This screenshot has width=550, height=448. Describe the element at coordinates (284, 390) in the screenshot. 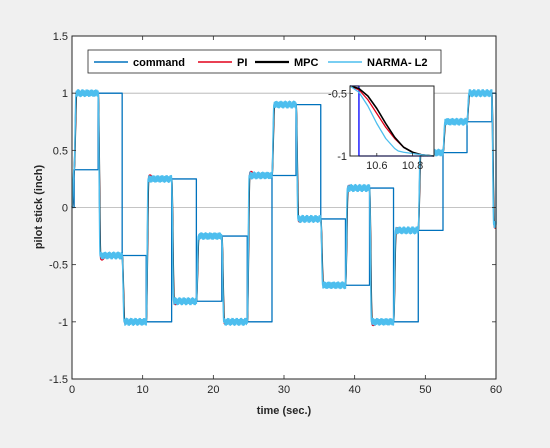

I see `x-tick-label: 30` at that location.